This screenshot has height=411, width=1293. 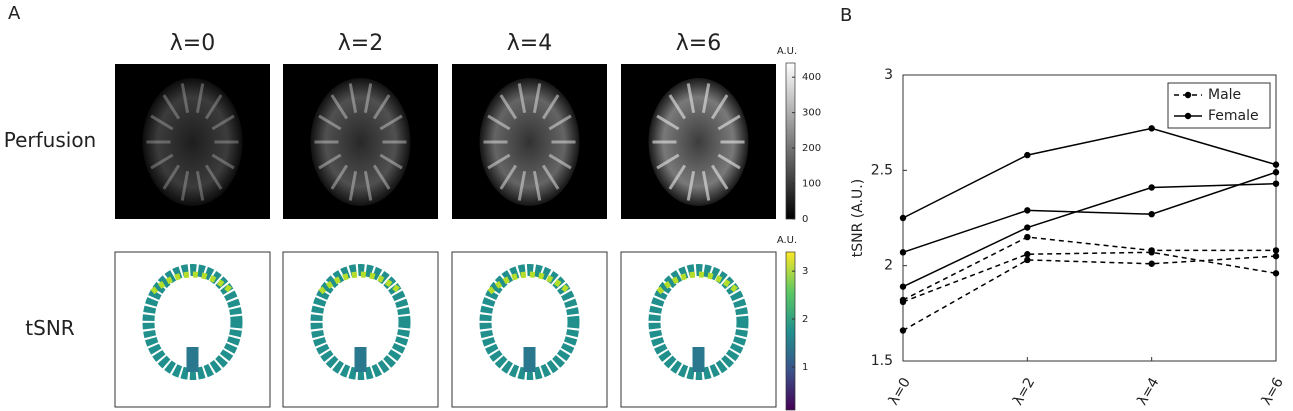 I want to click on column-title: λ=0, so click(x=192, y=43).